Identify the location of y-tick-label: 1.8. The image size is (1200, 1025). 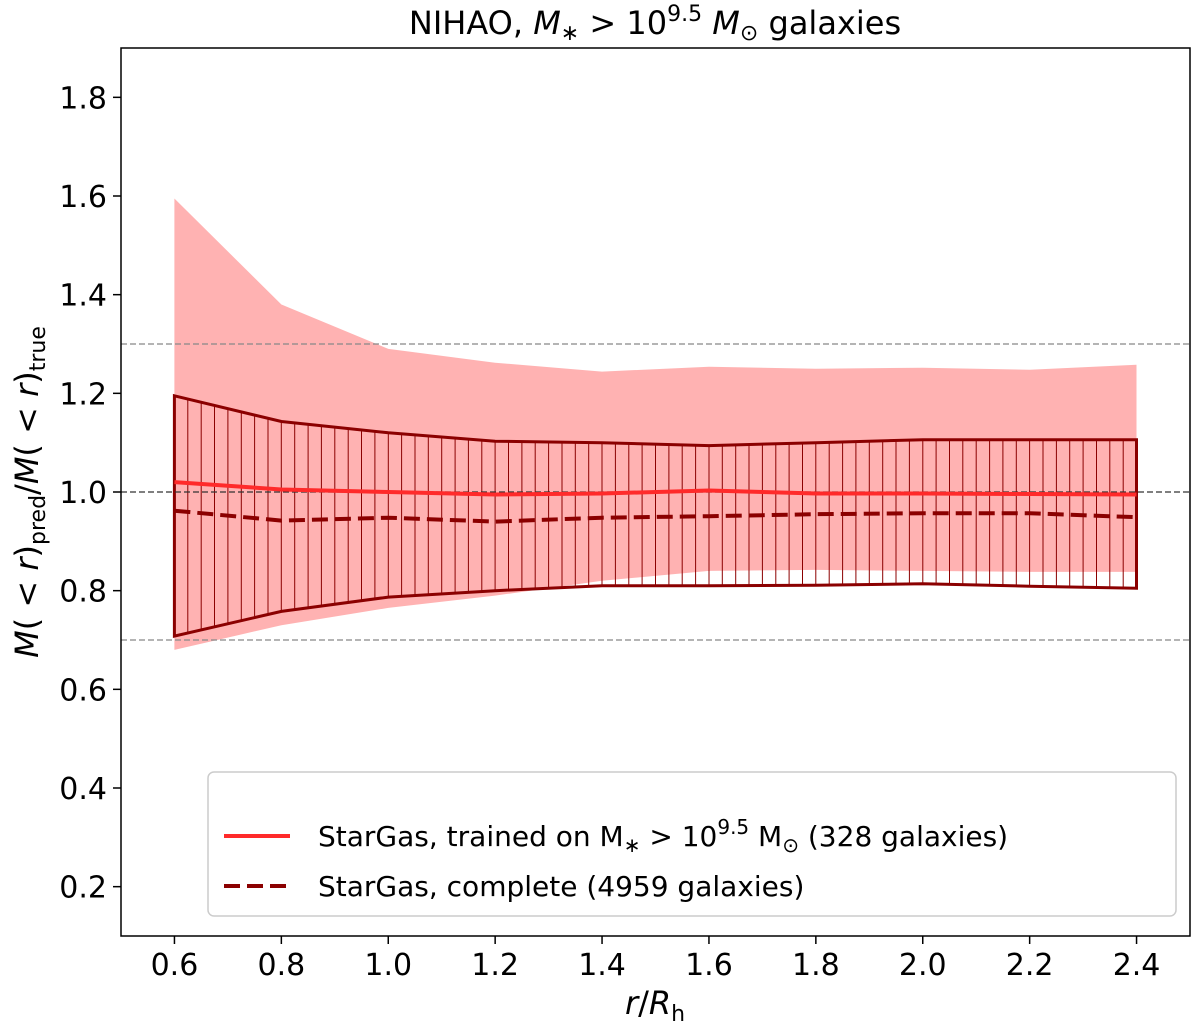
(83, 98).